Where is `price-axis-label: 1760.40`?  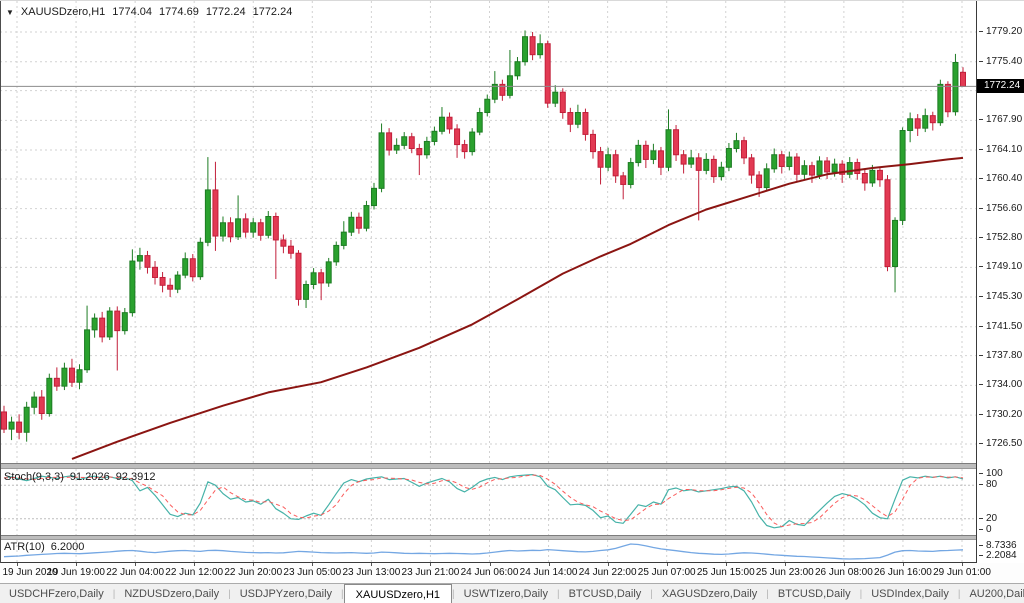 price-axis-label: 1760.40 is located at coordinates (1000, 178).